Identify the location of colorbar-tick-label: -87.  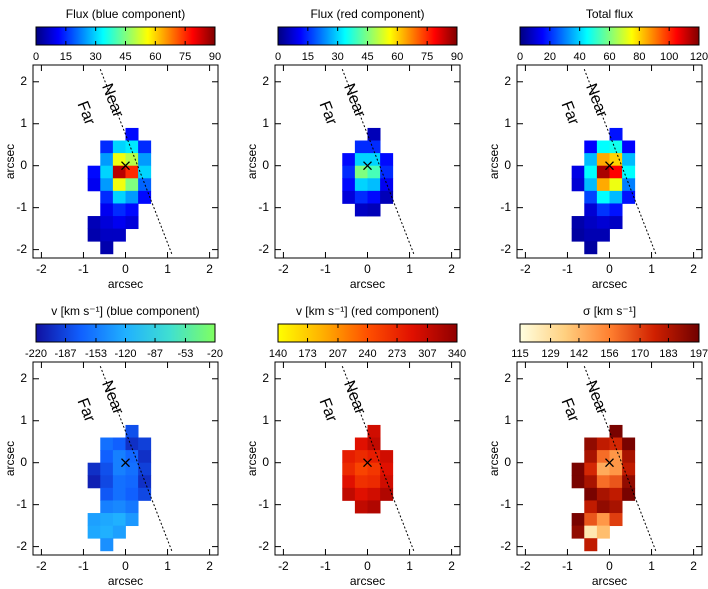
(155, 354).